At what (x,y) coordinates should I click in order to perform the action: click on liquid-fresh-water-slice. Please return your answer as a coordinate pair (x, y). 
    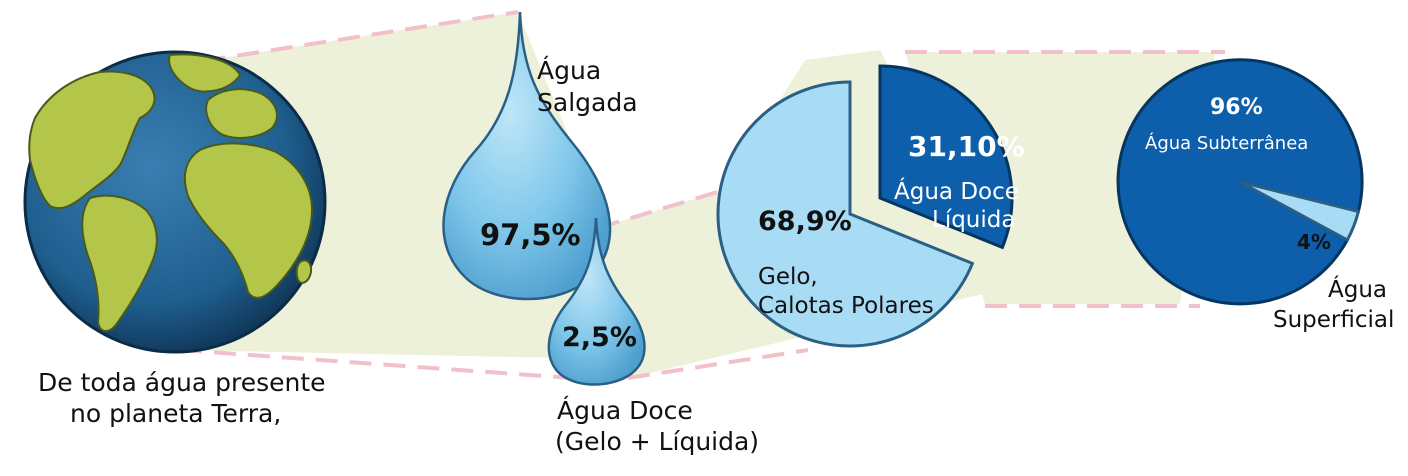
    Looking at the image, I should click on (946, 157).